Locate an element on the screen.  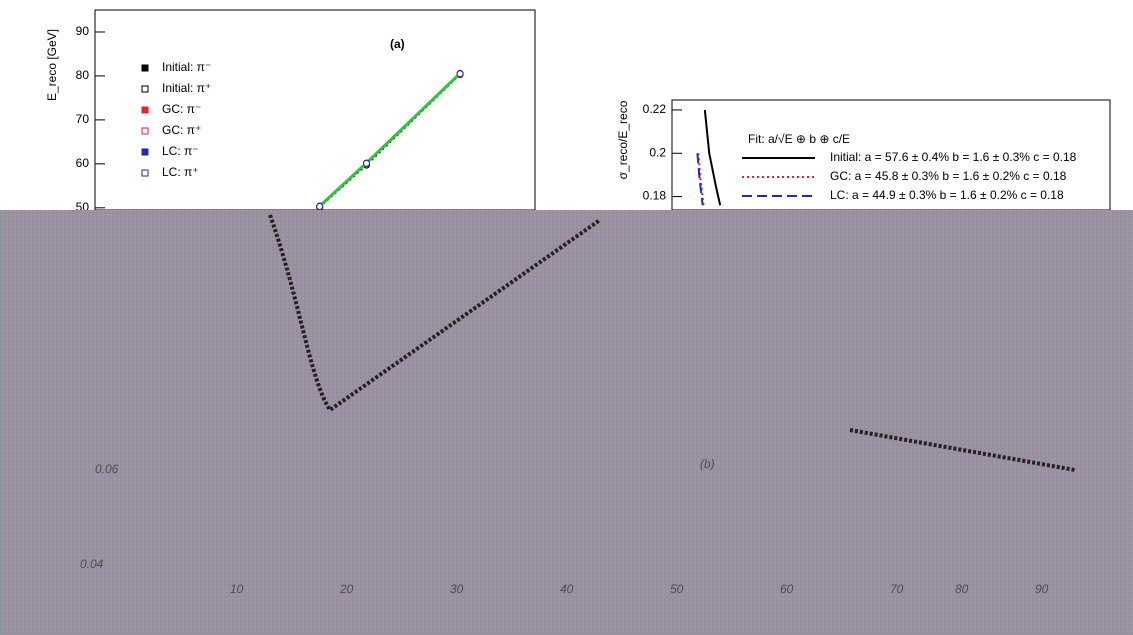
y-tick-label: 0.22 is located at coordinates (655, 109).